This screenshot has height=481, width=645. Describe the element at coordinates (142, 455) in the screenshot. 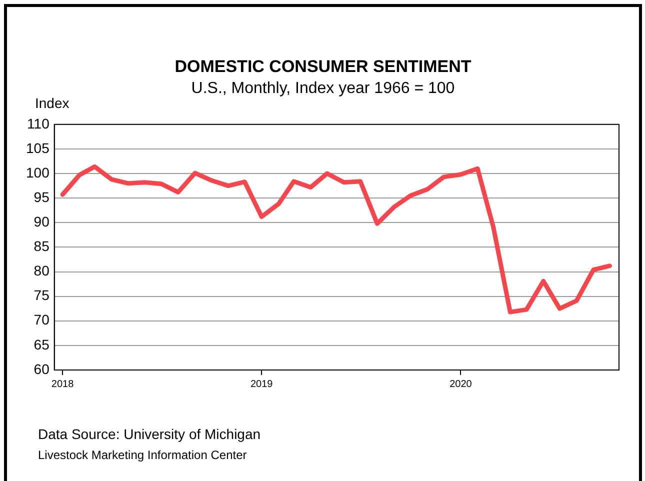

I see `text: Livestock Marketing Information Center` at that location.